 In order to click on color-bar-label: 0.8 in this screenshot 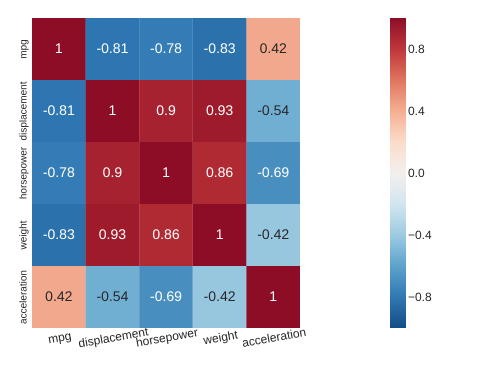, I will do `click(417, 49)`.